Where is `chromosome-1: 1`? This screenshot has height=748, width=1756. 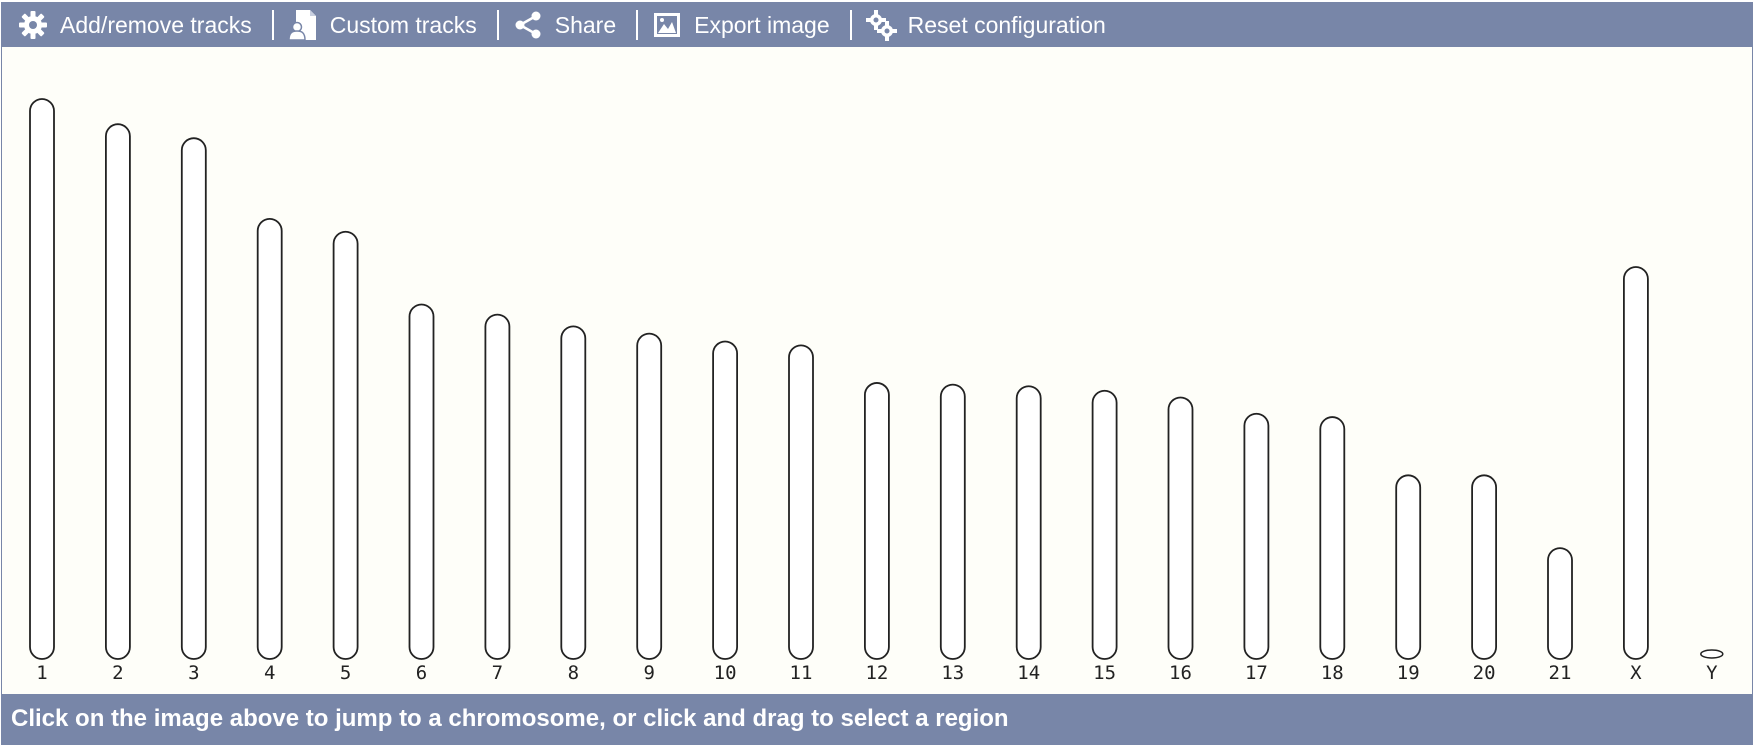
chromosome-1: 1 is located at coordinates (42, 391).